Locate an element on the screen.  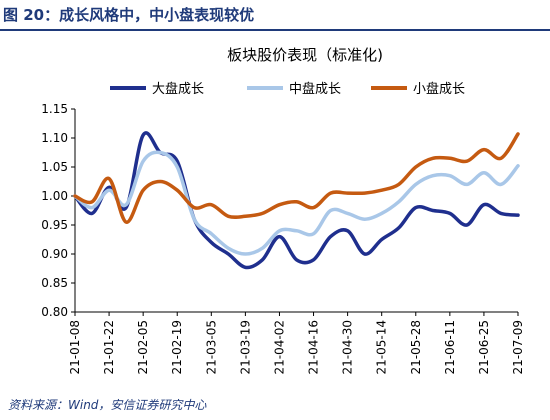
x-tick-label: 21-07-09 is located at coordinates (518, 347).